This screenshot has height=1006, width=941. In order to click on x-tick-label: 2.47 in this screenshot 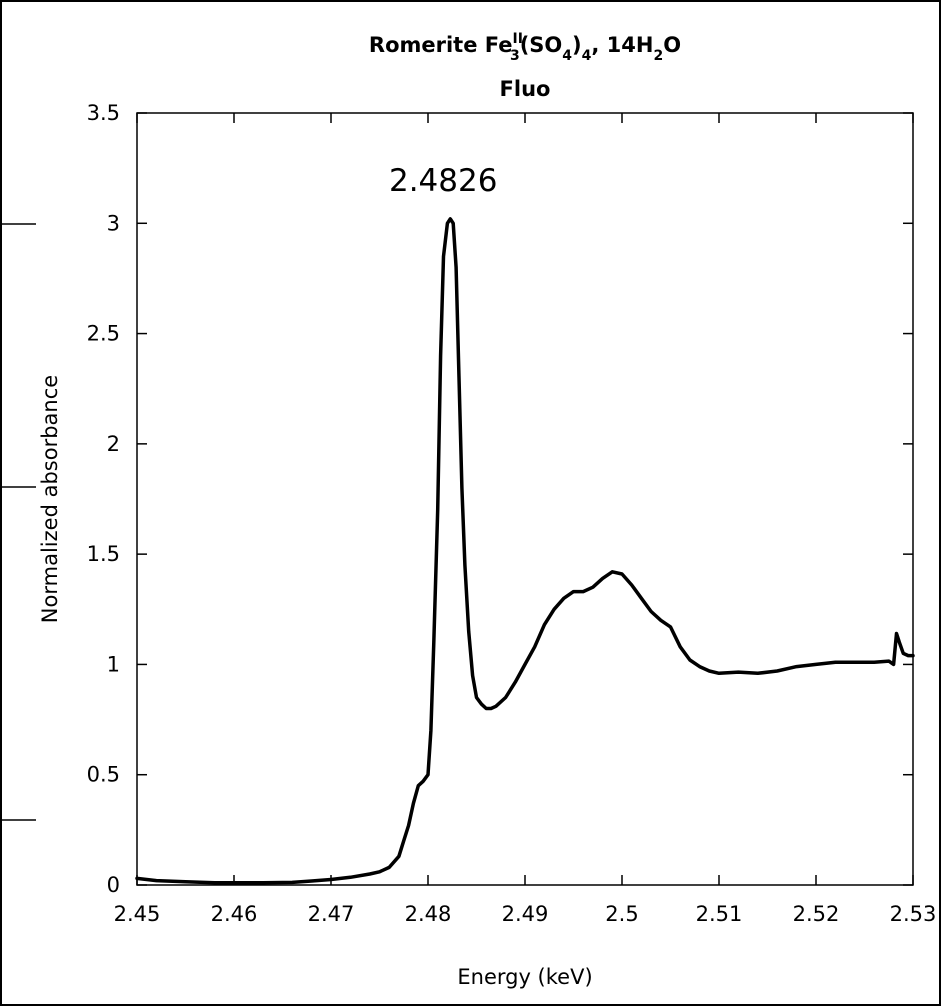, I will do `click(331, 914)`.